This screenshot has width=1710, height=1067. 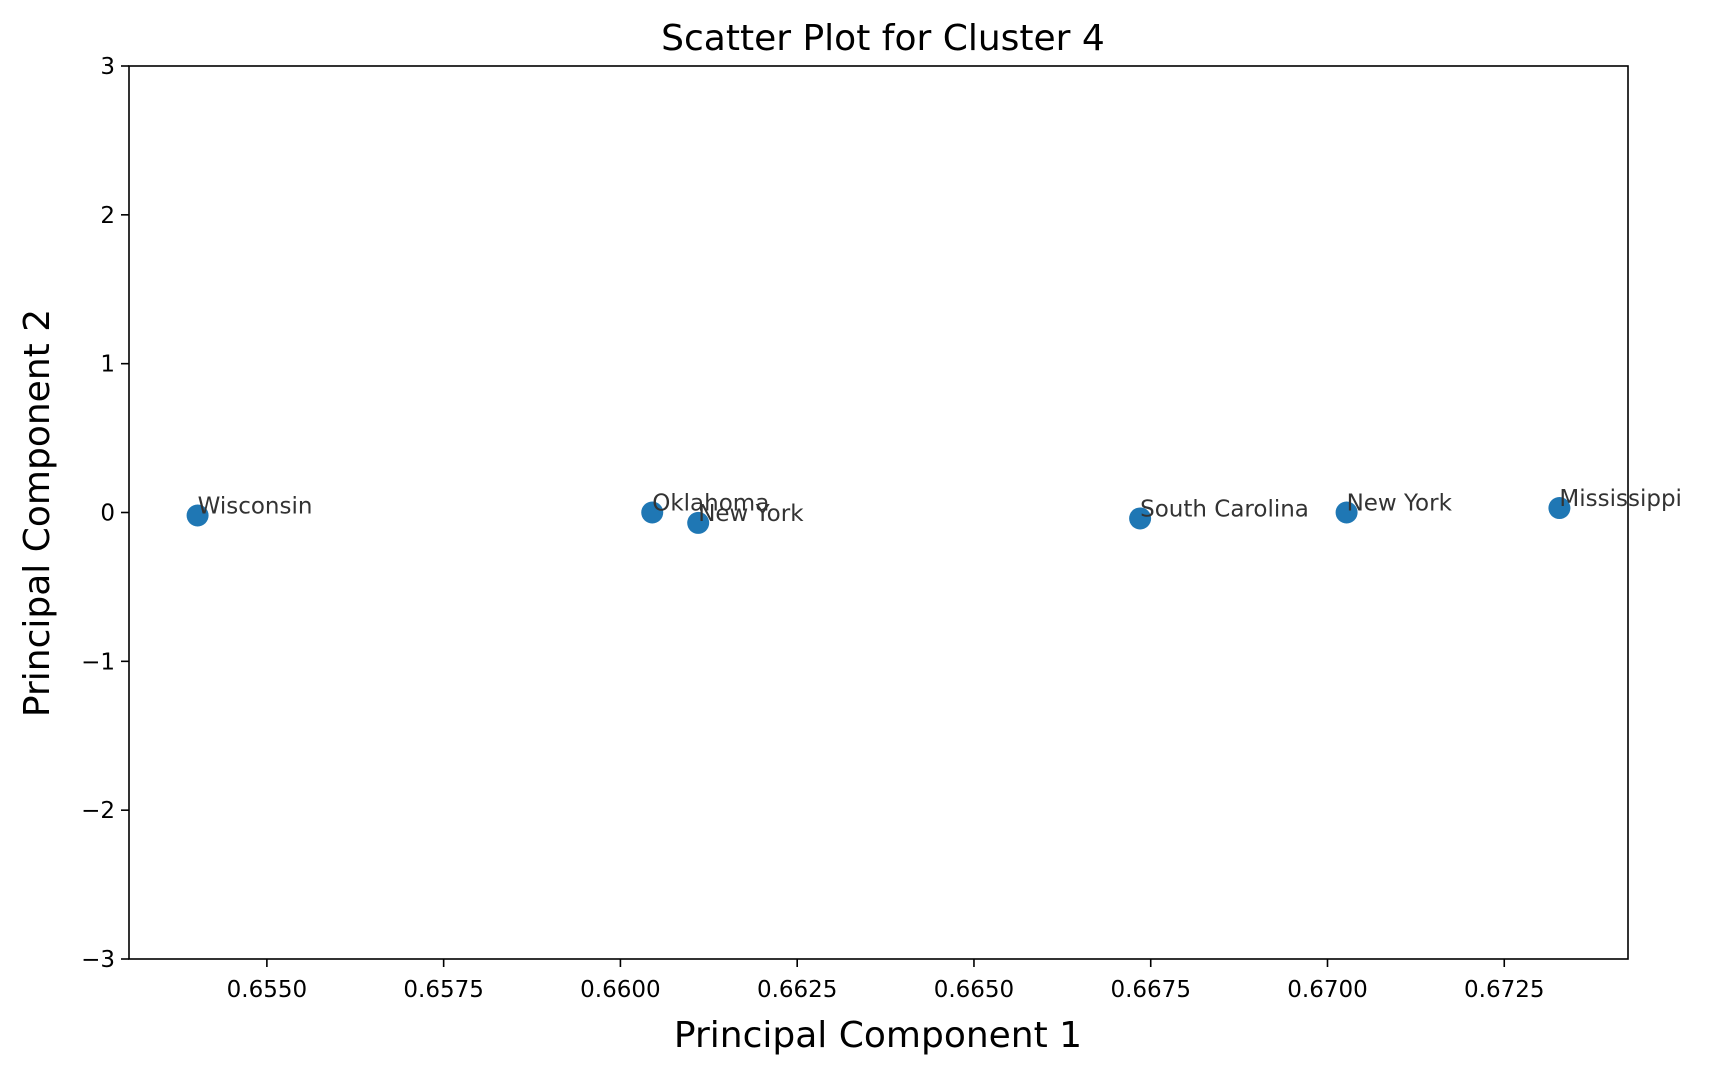 What do you see at coordinates (107, 67) in the screenshot?
I see `y-tick-label: 3` at bounding box center [107, 67].